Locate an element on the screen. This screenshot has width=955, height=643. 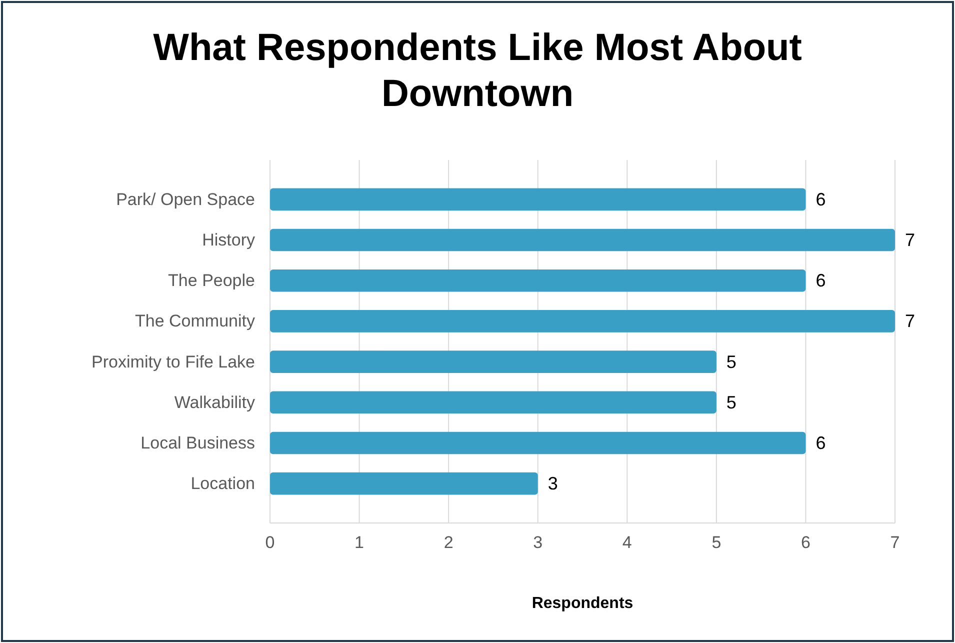
y-tick-label: Walkability is located at coordinates (215, 402).